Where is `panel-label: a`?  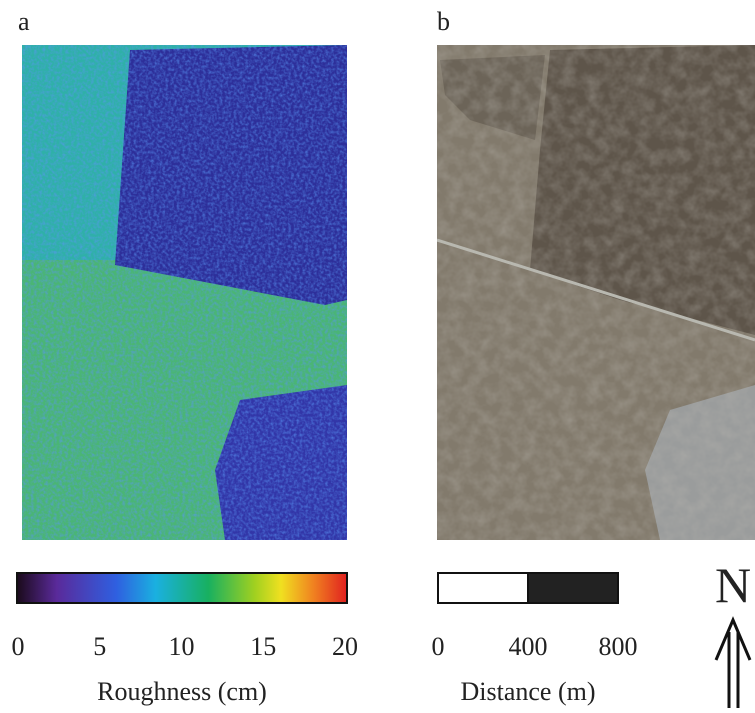
panel-label: a is located at coordinates (24, 21).